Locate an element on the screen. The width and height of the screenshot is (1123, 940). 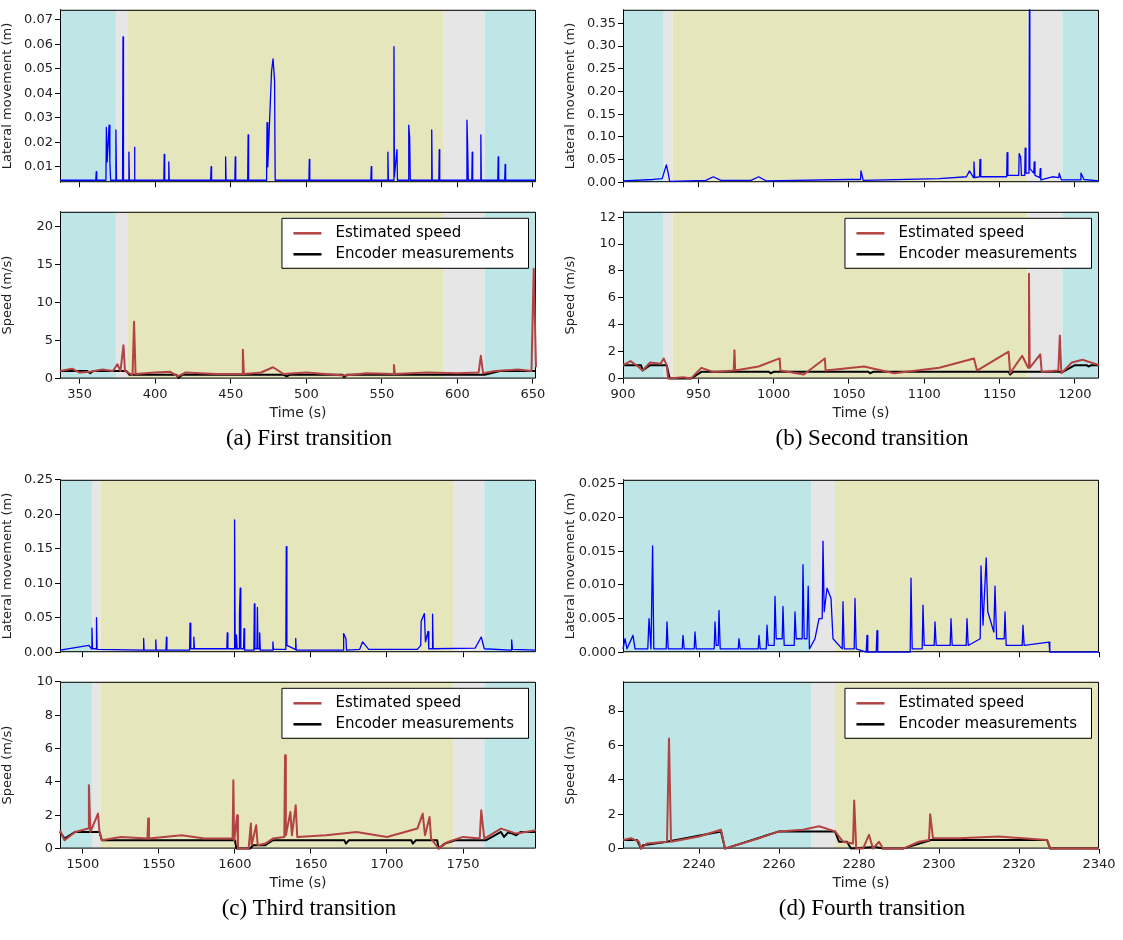
x-tick-label: 1700 is located at coordinates (387, 863).